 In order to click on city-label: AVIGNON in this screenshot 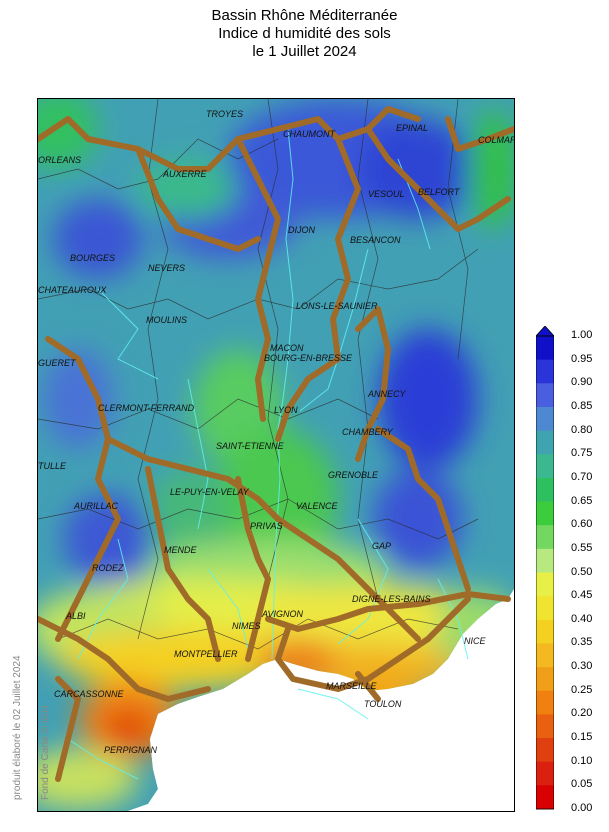, I will do `click(282, 614)`.